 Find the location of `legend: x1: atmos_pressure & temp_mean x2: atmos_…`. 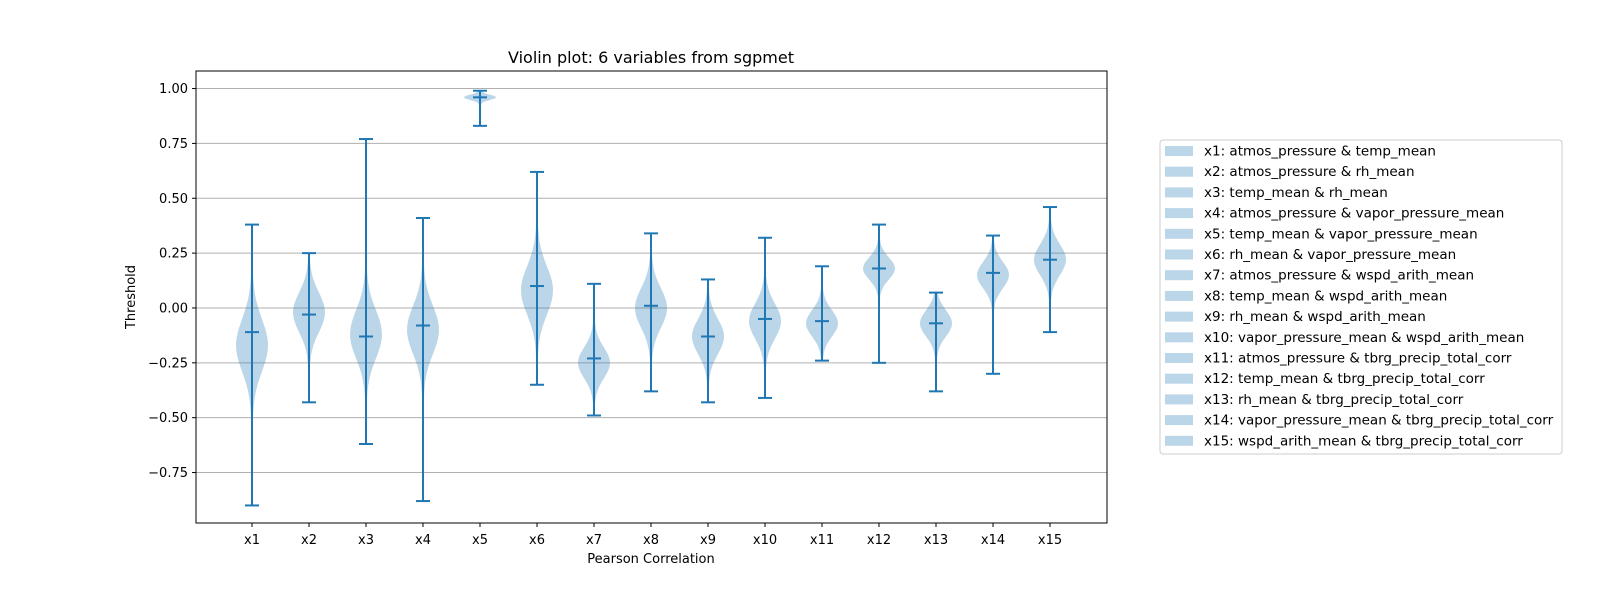

legend: x1: atmos_pressure & temp_mean x2: atmos_… is located at coordinates (1361, 297).